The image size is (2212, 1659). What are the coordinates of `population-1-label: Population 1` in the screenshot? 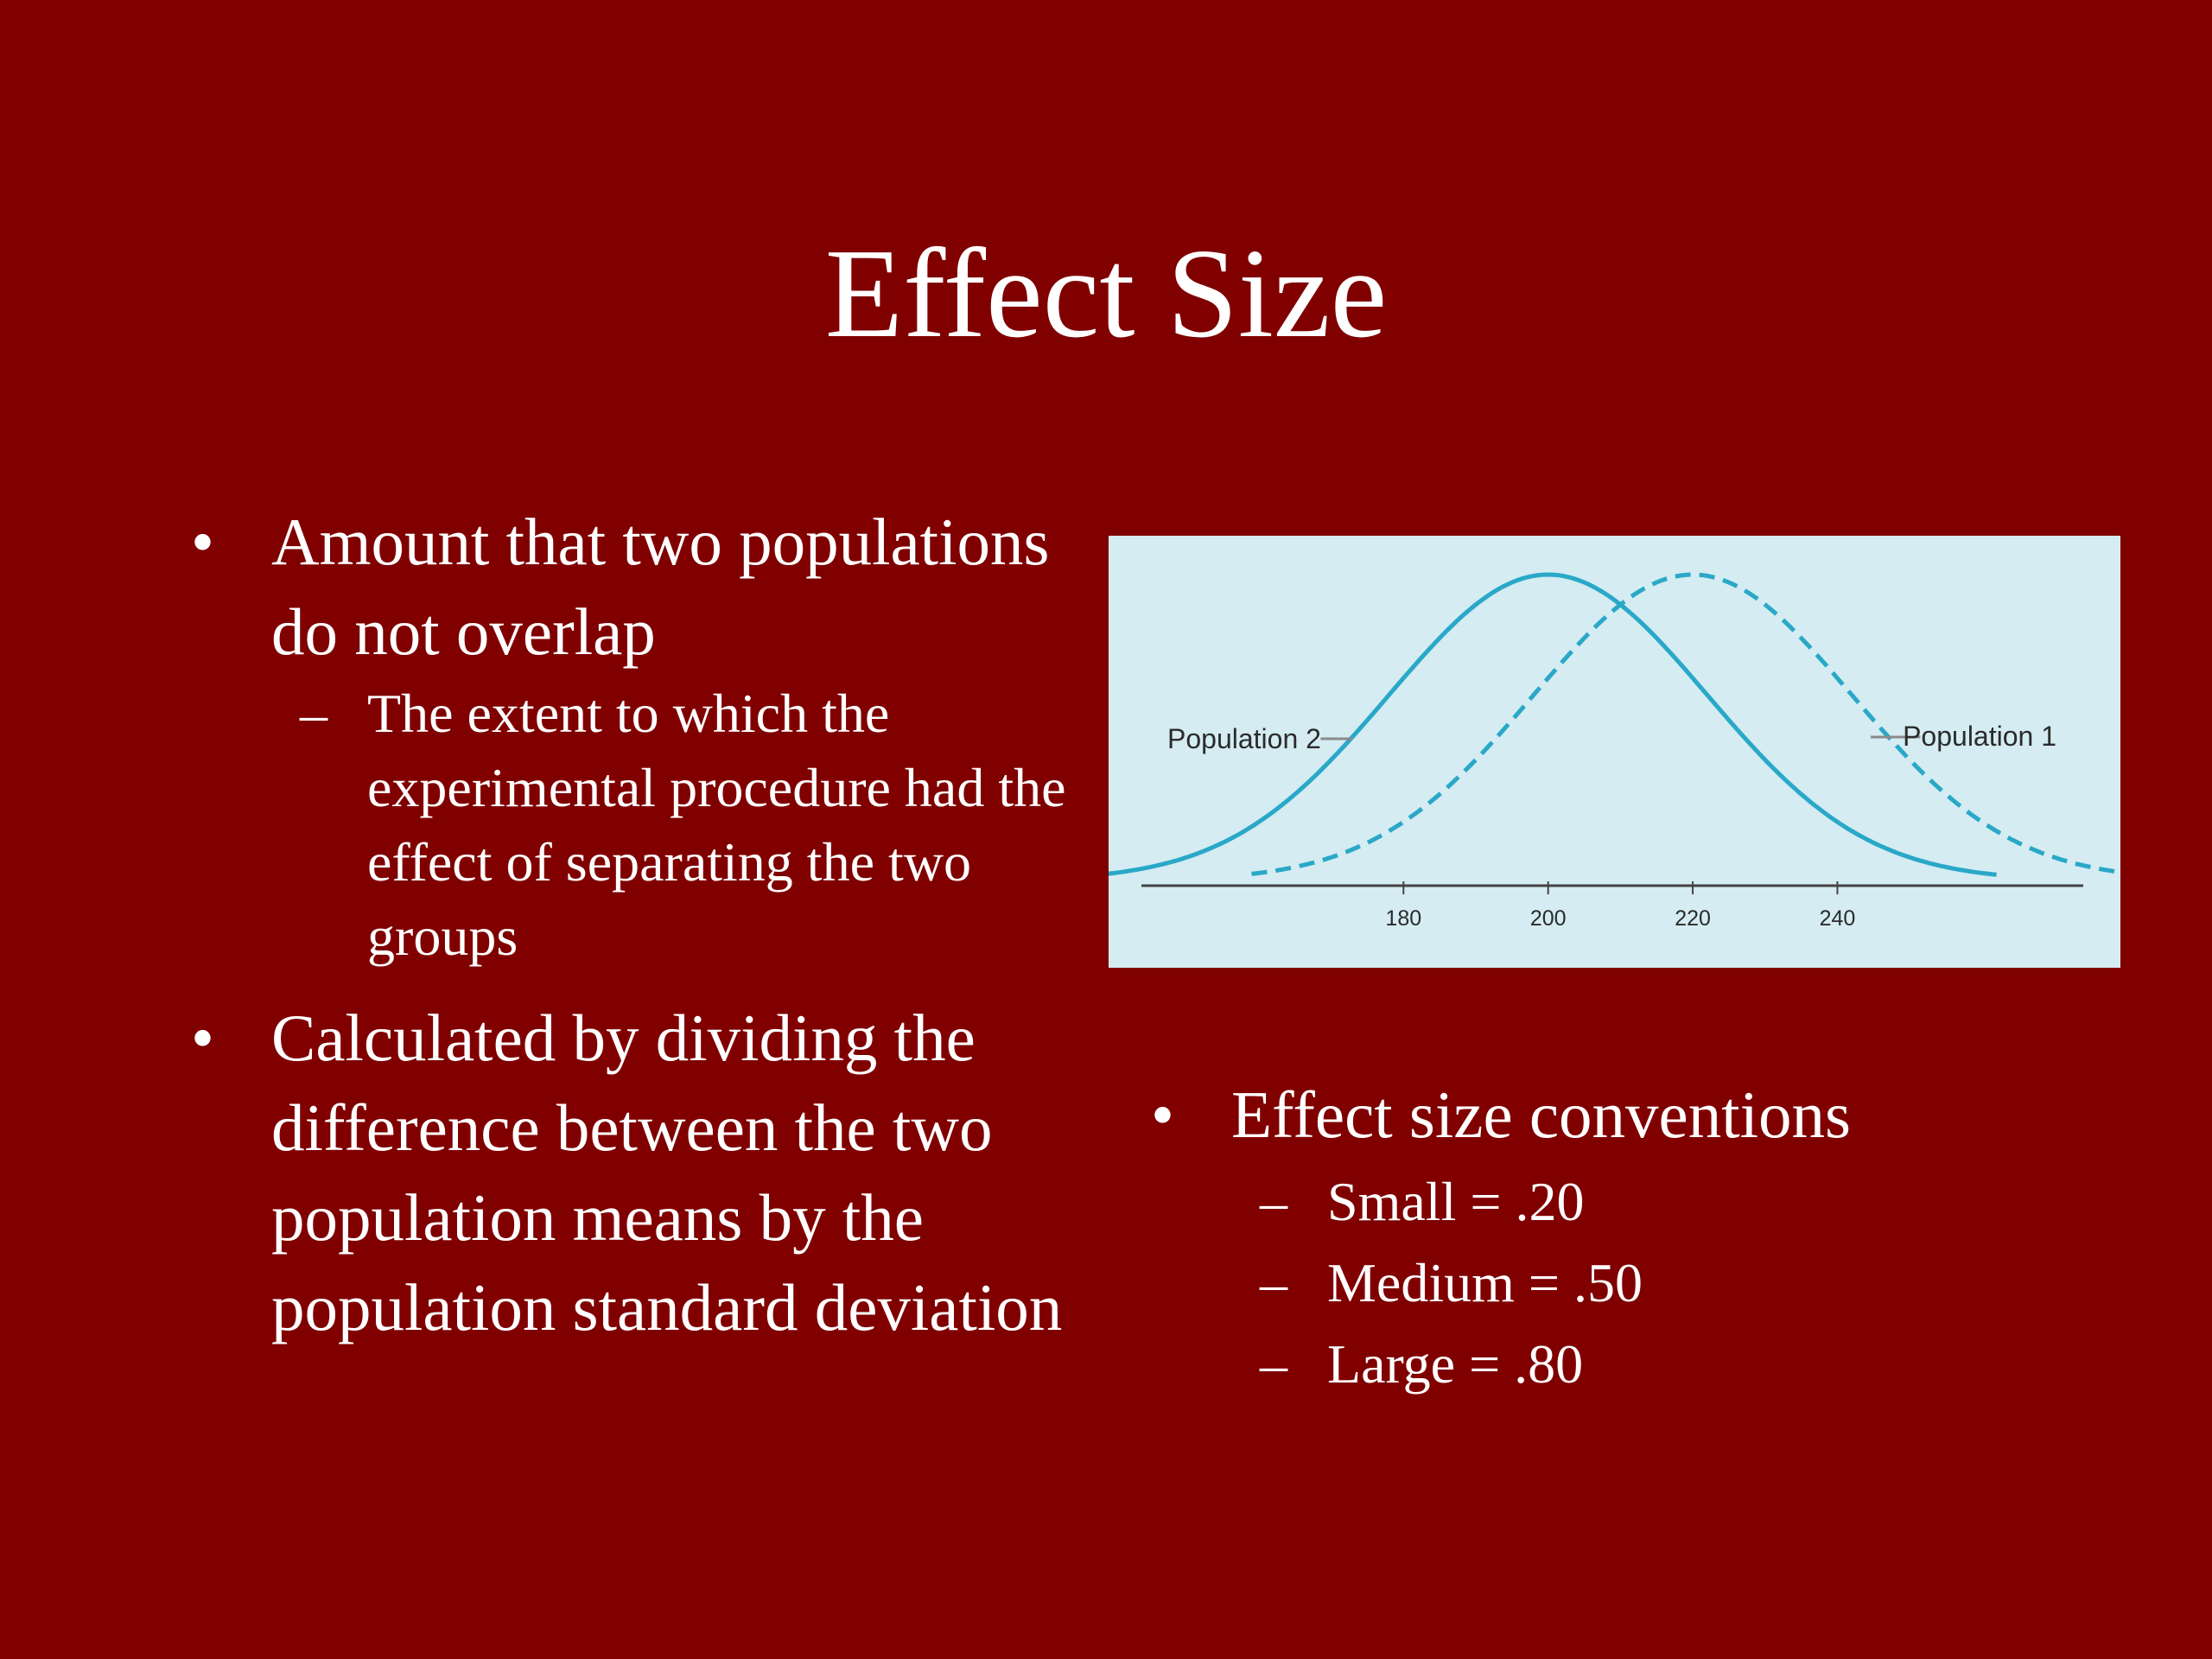 It's located at (1979, 736).